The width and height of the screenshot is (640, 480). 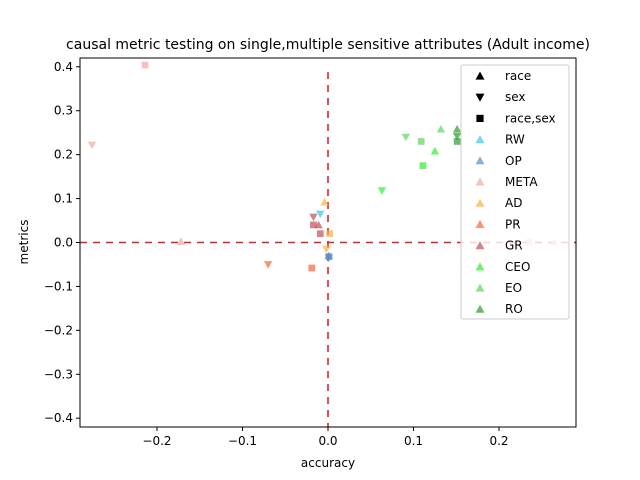 I want to click on series-pr, so click(x=289, y=266).